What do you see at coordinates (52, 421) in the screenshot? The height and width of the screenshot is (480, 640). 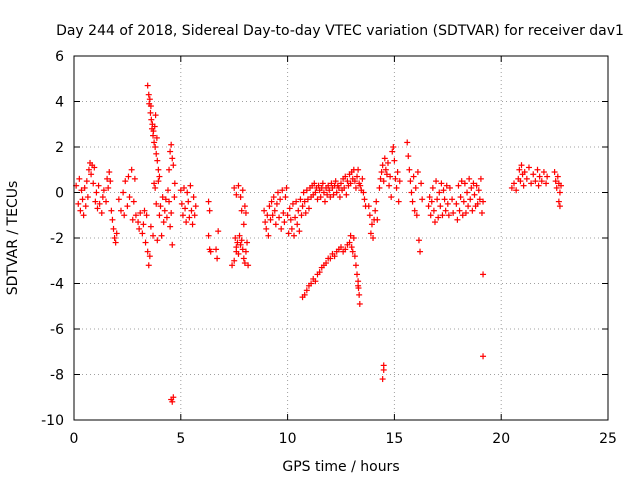 I see `y-tick-label: -10` at bounding box center [52, 421].